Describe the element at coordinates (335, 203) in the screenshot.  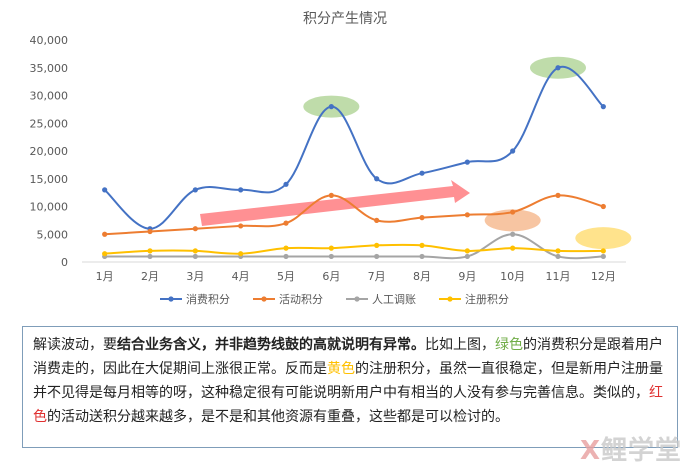
I see `trend-arrow` at that location.